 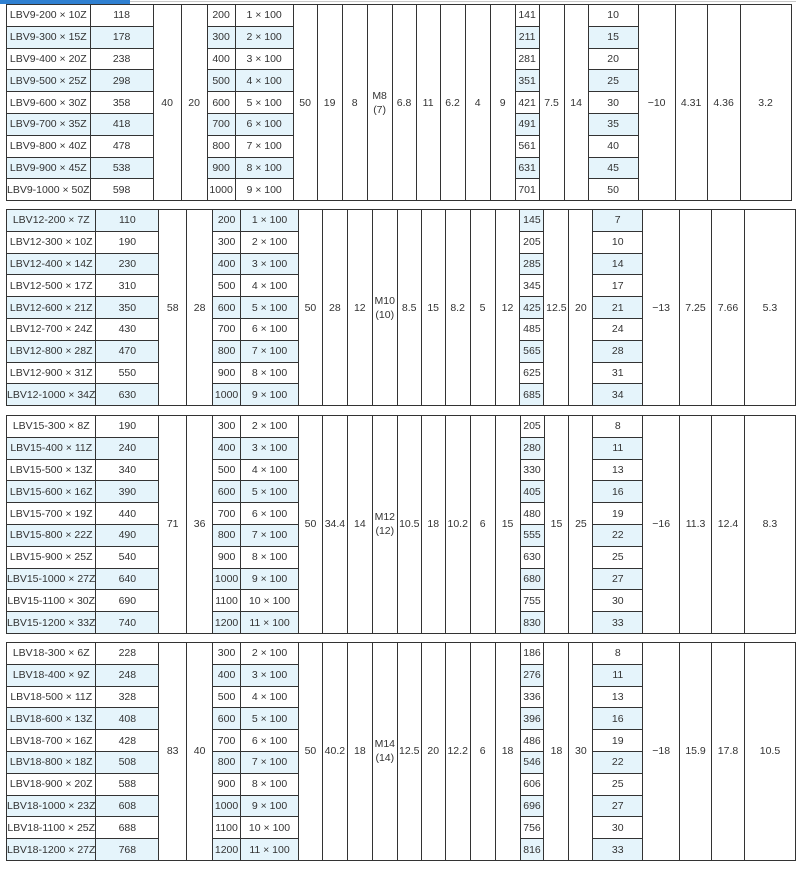 I want to click on table-row: LBV15-1000 × 27Z 640 1000 9 × 100 680 27, so click(x=400, y=579).